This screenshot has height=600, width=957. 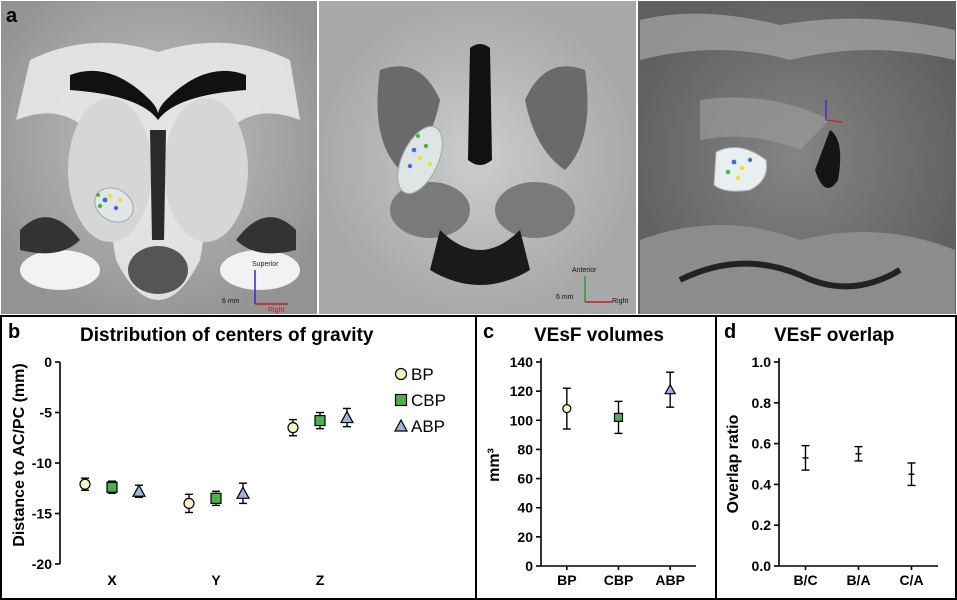 What do you see at coordinates (619, 580) in the screenshot?
I see `chart-c-x-tick-label: CBP` at bounding box center [619, 580].